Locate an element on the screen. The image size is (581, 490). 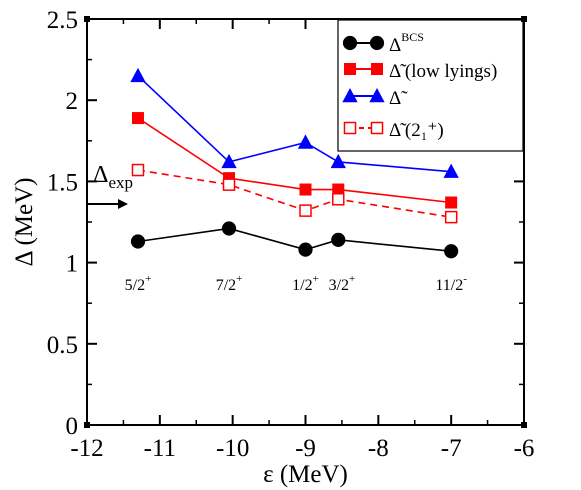
x-tick-label: -7 is located at coordinates (451, 448).